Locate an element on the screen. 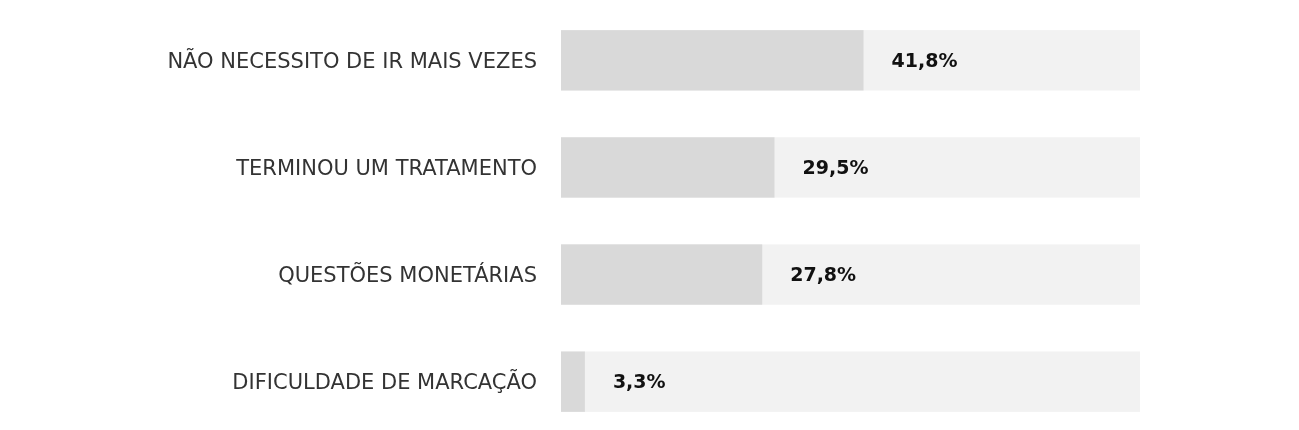  bar is located at coordinates (573, 381).